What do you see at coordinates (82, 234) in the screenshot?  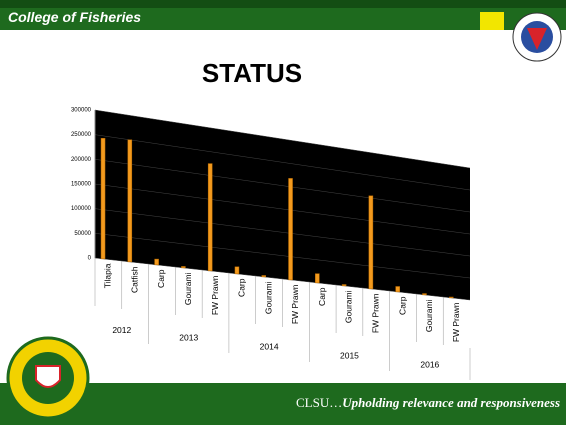 I see `y-tick-label: 50000` at bounding box center [82, 234].